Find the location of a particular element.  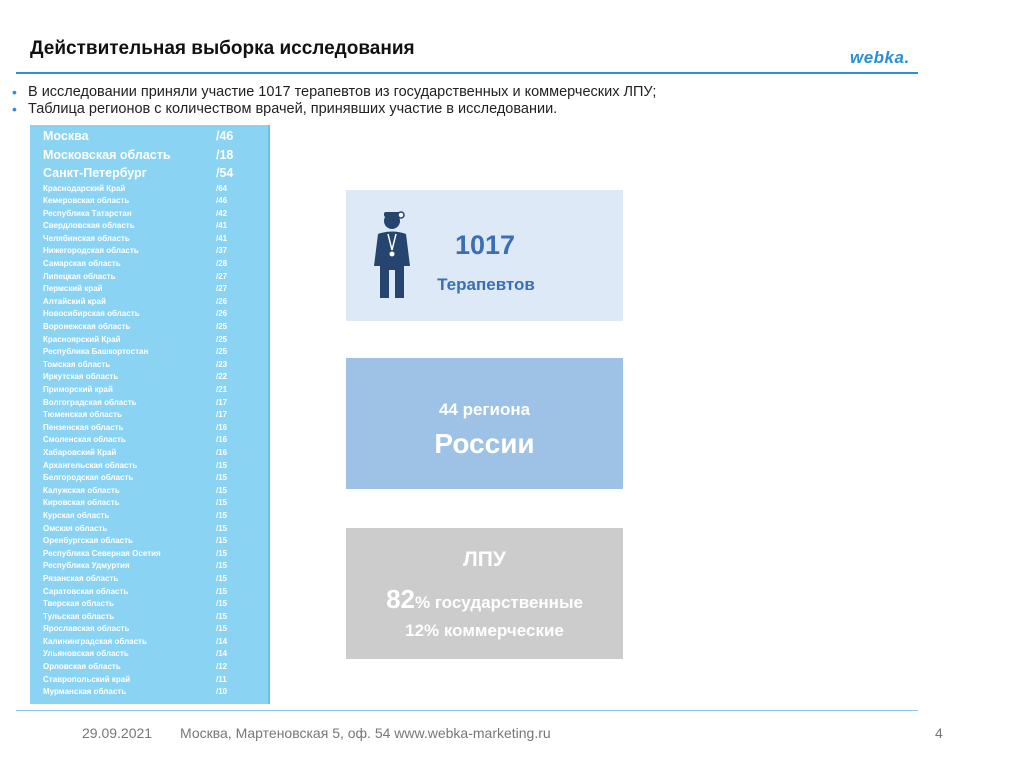

region-row: Мурманская область/10 is located at coordinates (149, 692).